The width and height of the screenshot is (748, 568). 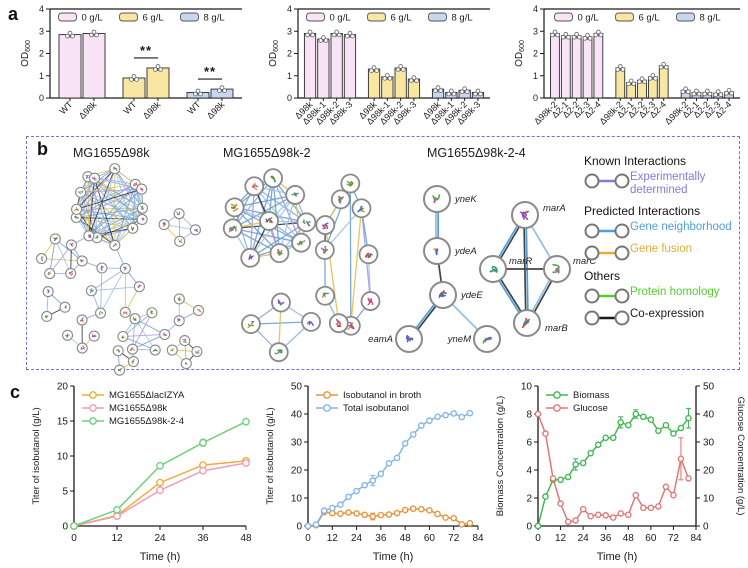 I want to click on svg-text: marR, so click(x=520, y=261).